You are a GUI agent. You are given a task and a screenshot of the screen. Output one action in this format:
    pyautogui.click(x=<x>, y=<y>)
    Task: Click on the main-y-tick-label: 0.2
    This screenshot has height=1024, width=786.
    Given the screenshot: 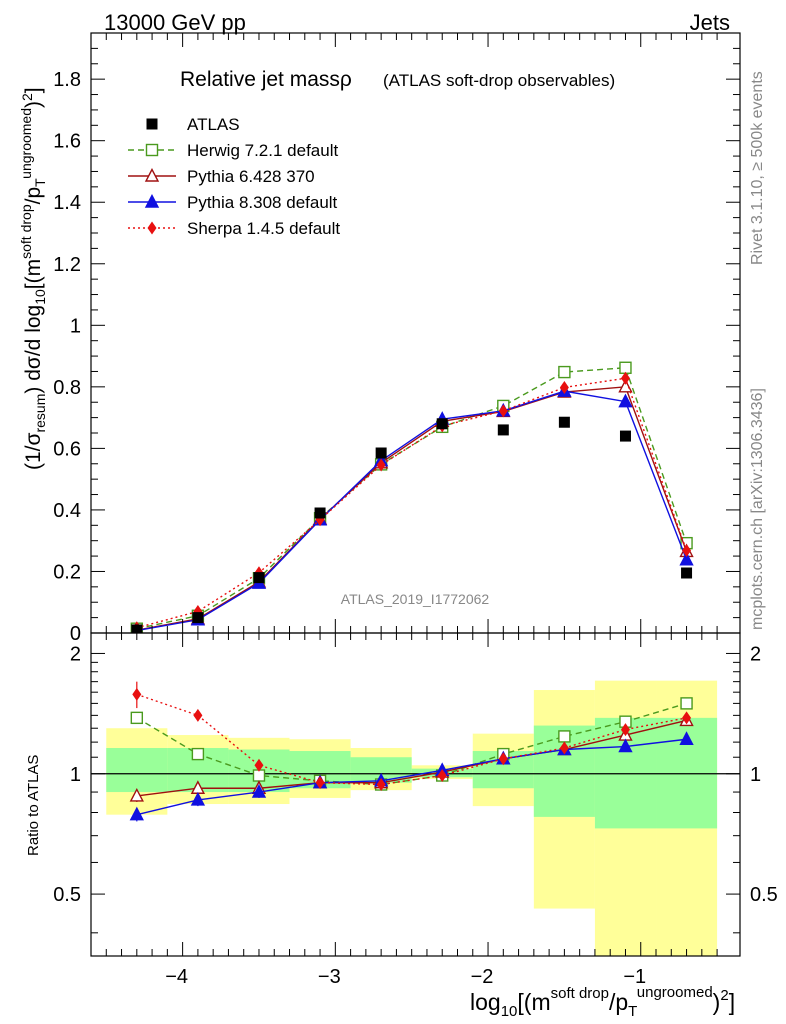 What is the action you would take?
    pyautogui.click(x=67, y=572)
    